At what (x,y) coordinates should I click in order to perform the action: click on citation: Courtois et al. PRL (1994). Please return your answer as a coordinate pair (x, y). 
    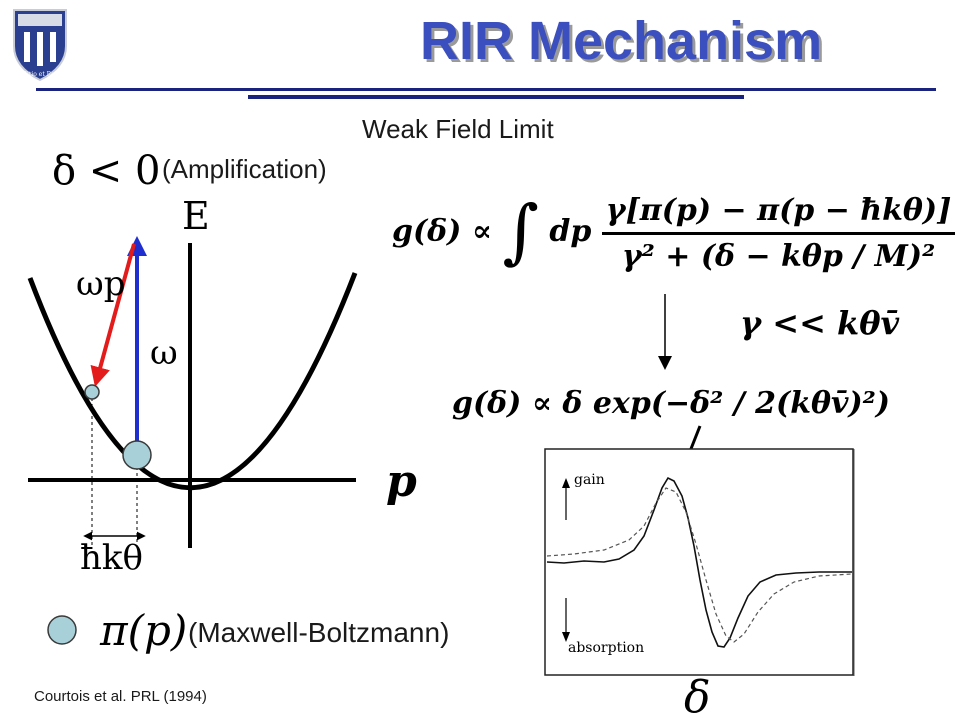
    Looking at the image, I should click on (120, 696).